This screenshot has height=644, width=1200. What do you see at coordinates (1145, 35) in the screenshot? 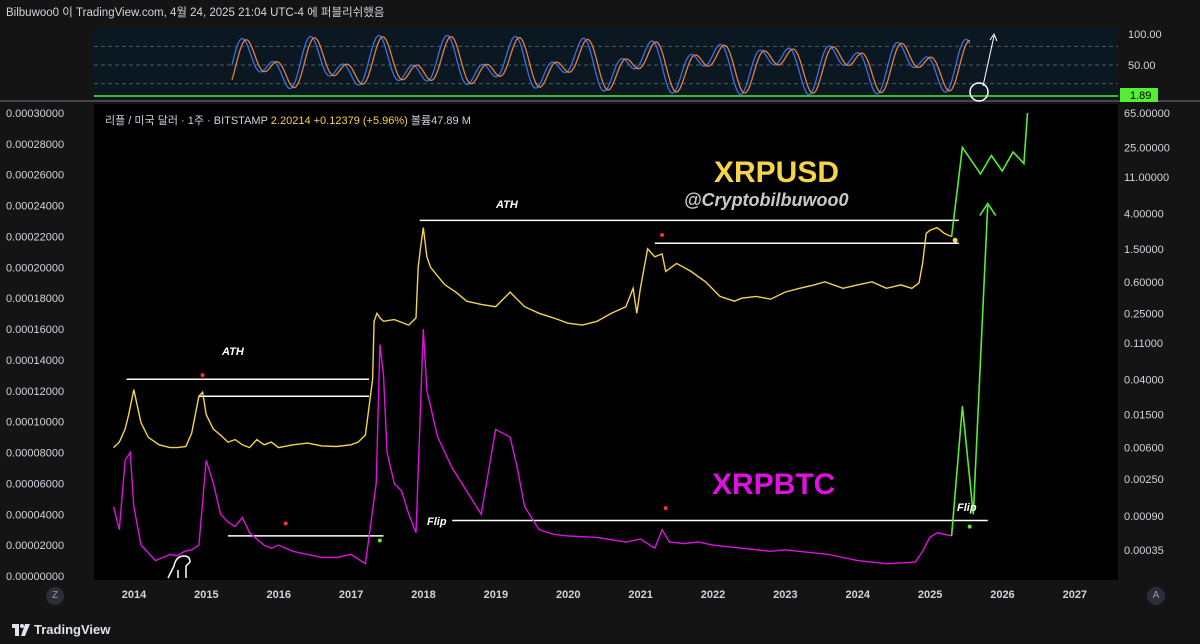
I see `oscillator-tick-100: 100.00` at bounding box center [1145, 35].